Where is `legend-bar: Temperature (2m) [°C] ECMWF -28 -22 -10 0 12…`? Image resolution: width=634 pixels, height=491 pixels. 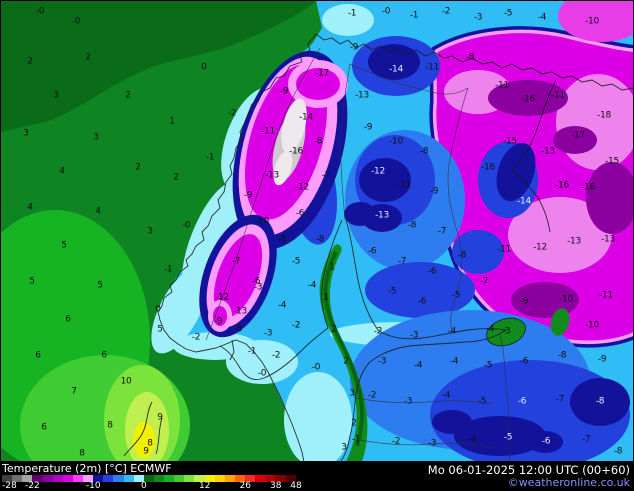 legend-bar: Temperature (2m) [°C] ECMWF -28 -22 -10 0 12… is located at coordinates (317, 476).